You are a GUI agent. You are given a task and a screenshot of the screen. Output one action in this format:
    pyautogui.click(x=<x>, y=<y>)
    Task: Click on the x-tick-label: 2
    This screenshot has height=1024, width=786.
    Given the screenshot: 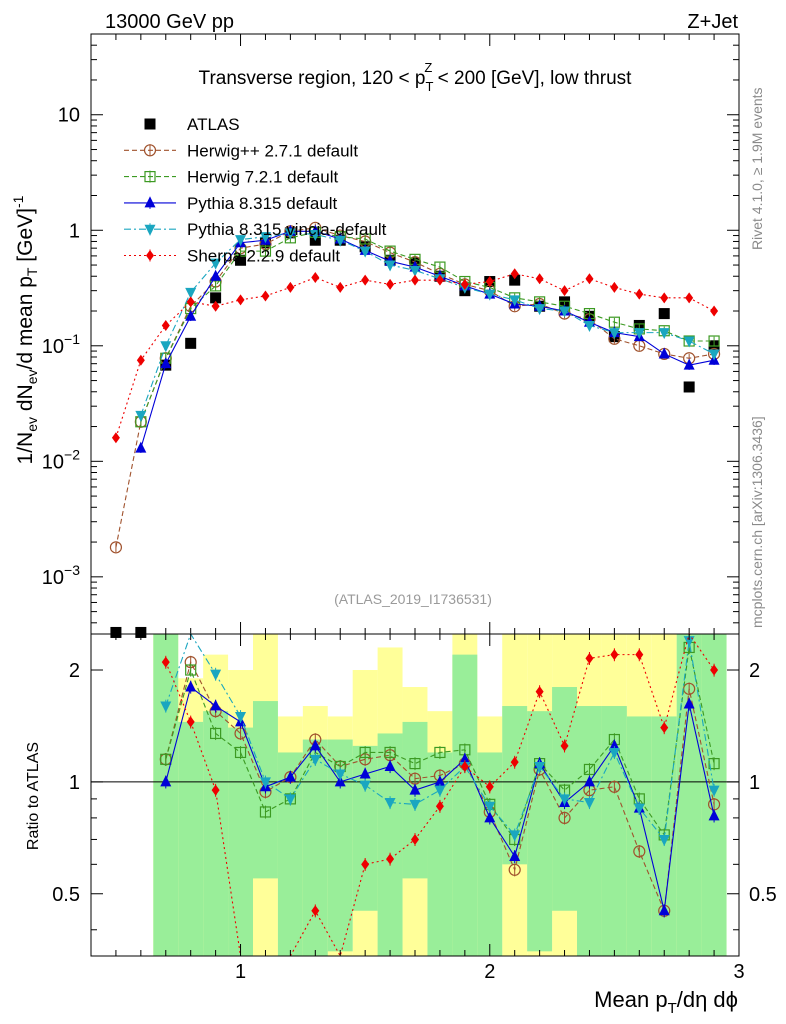 What is the action you would take?
    pyautogui.click(x=489, y=972)
    